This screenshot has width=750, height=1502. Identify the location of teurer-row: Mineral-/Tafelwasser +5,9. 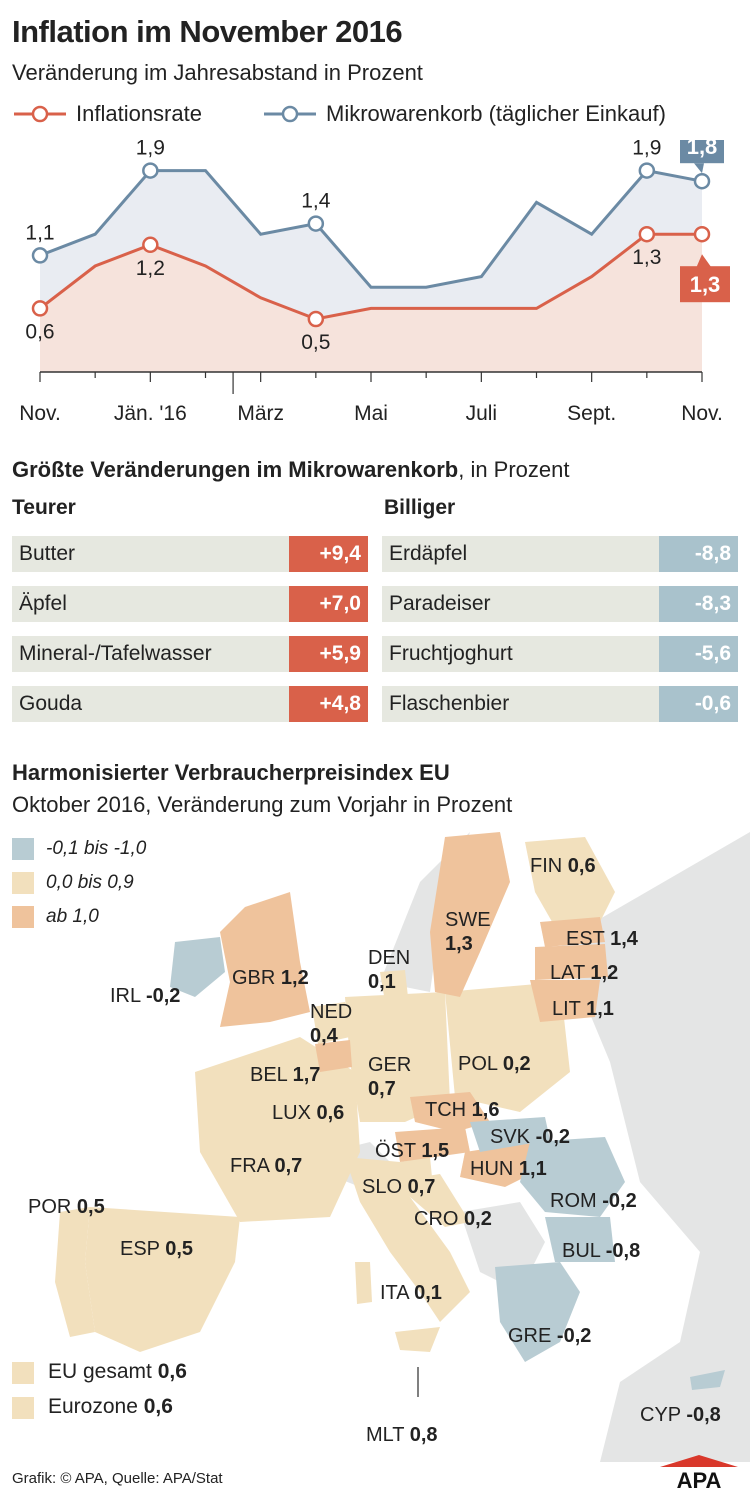
(190, 654).